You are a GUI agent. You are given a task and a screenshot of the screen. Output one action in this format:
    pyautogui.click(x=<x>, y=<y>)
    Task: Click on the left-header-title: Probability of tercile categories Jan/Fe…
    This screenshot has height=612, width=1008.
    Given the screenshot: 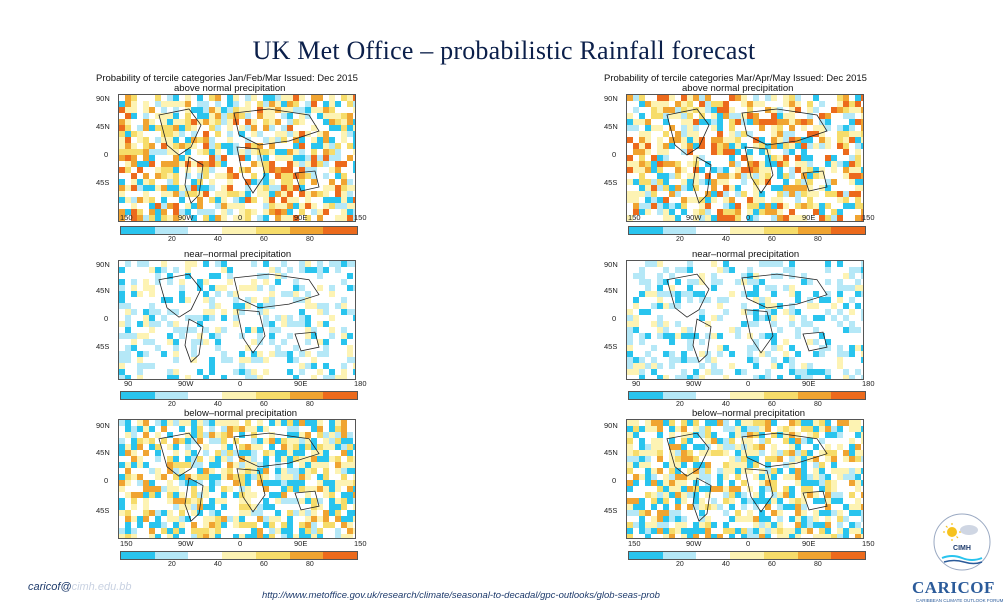 What is the action you would take?
    pyautogui.click(x=227, y=78)
    